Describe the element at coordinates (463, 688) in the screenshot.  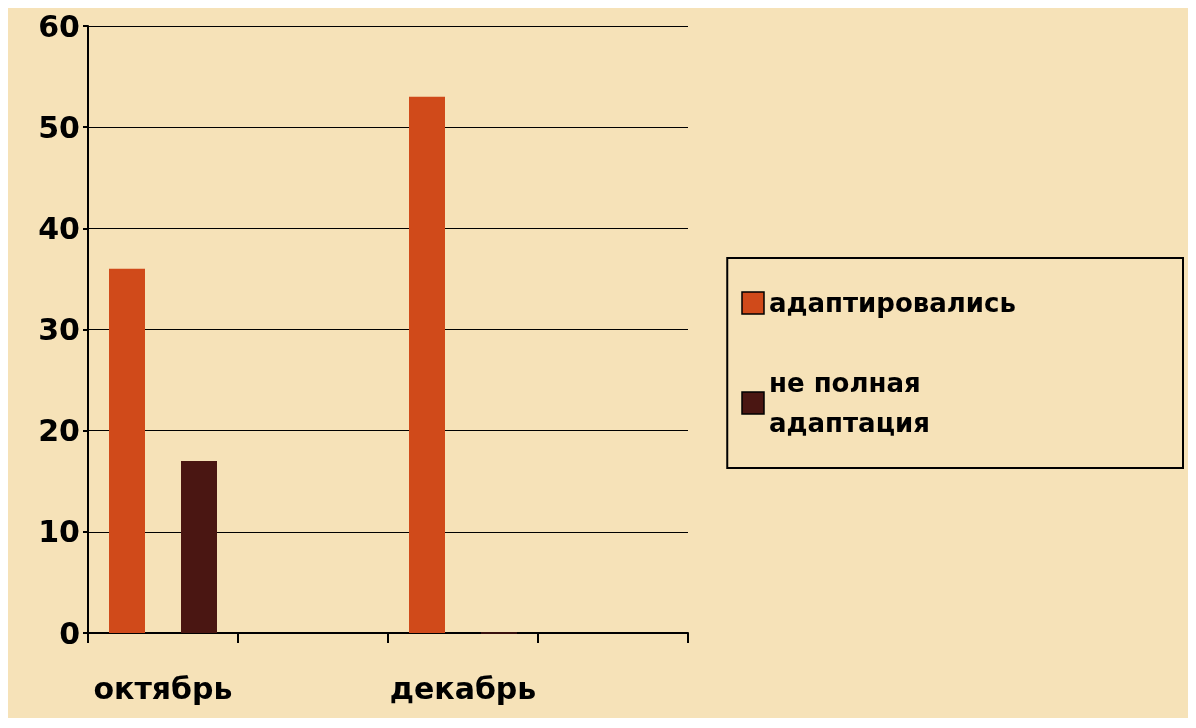
I see `x-tick-label: декабрь` at that location.